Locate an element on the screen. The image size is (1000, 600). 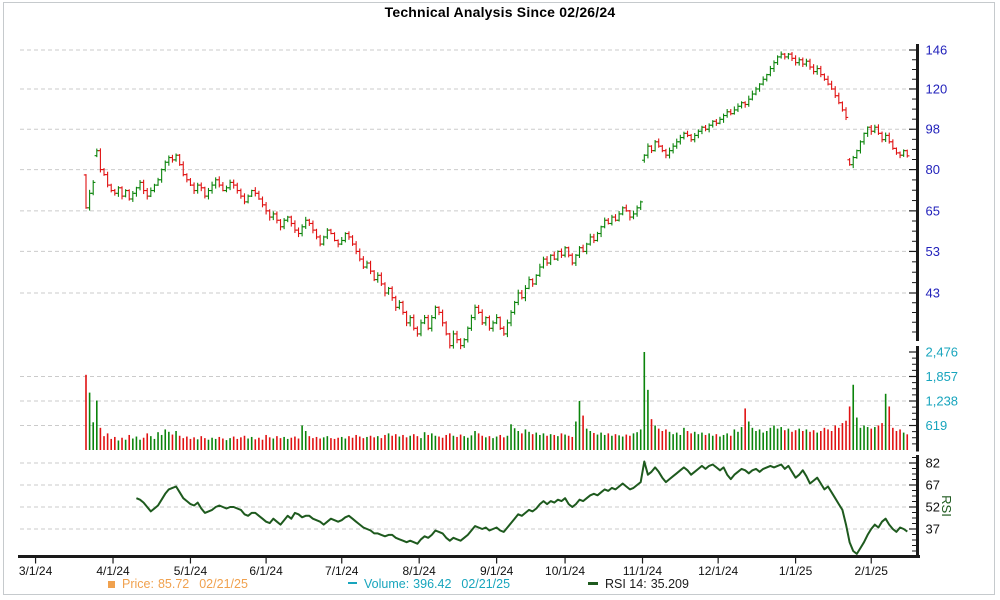
svg-text: 5/1/24 is located at coordinates (191, 571).